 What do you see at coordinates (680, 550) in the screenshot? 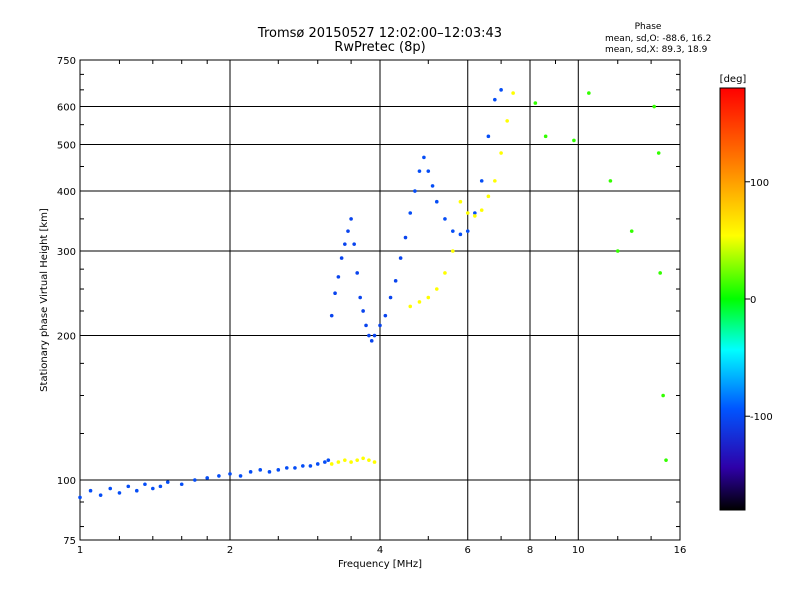
I see `x-tick-label: 16` at bounding box center [680, 550].